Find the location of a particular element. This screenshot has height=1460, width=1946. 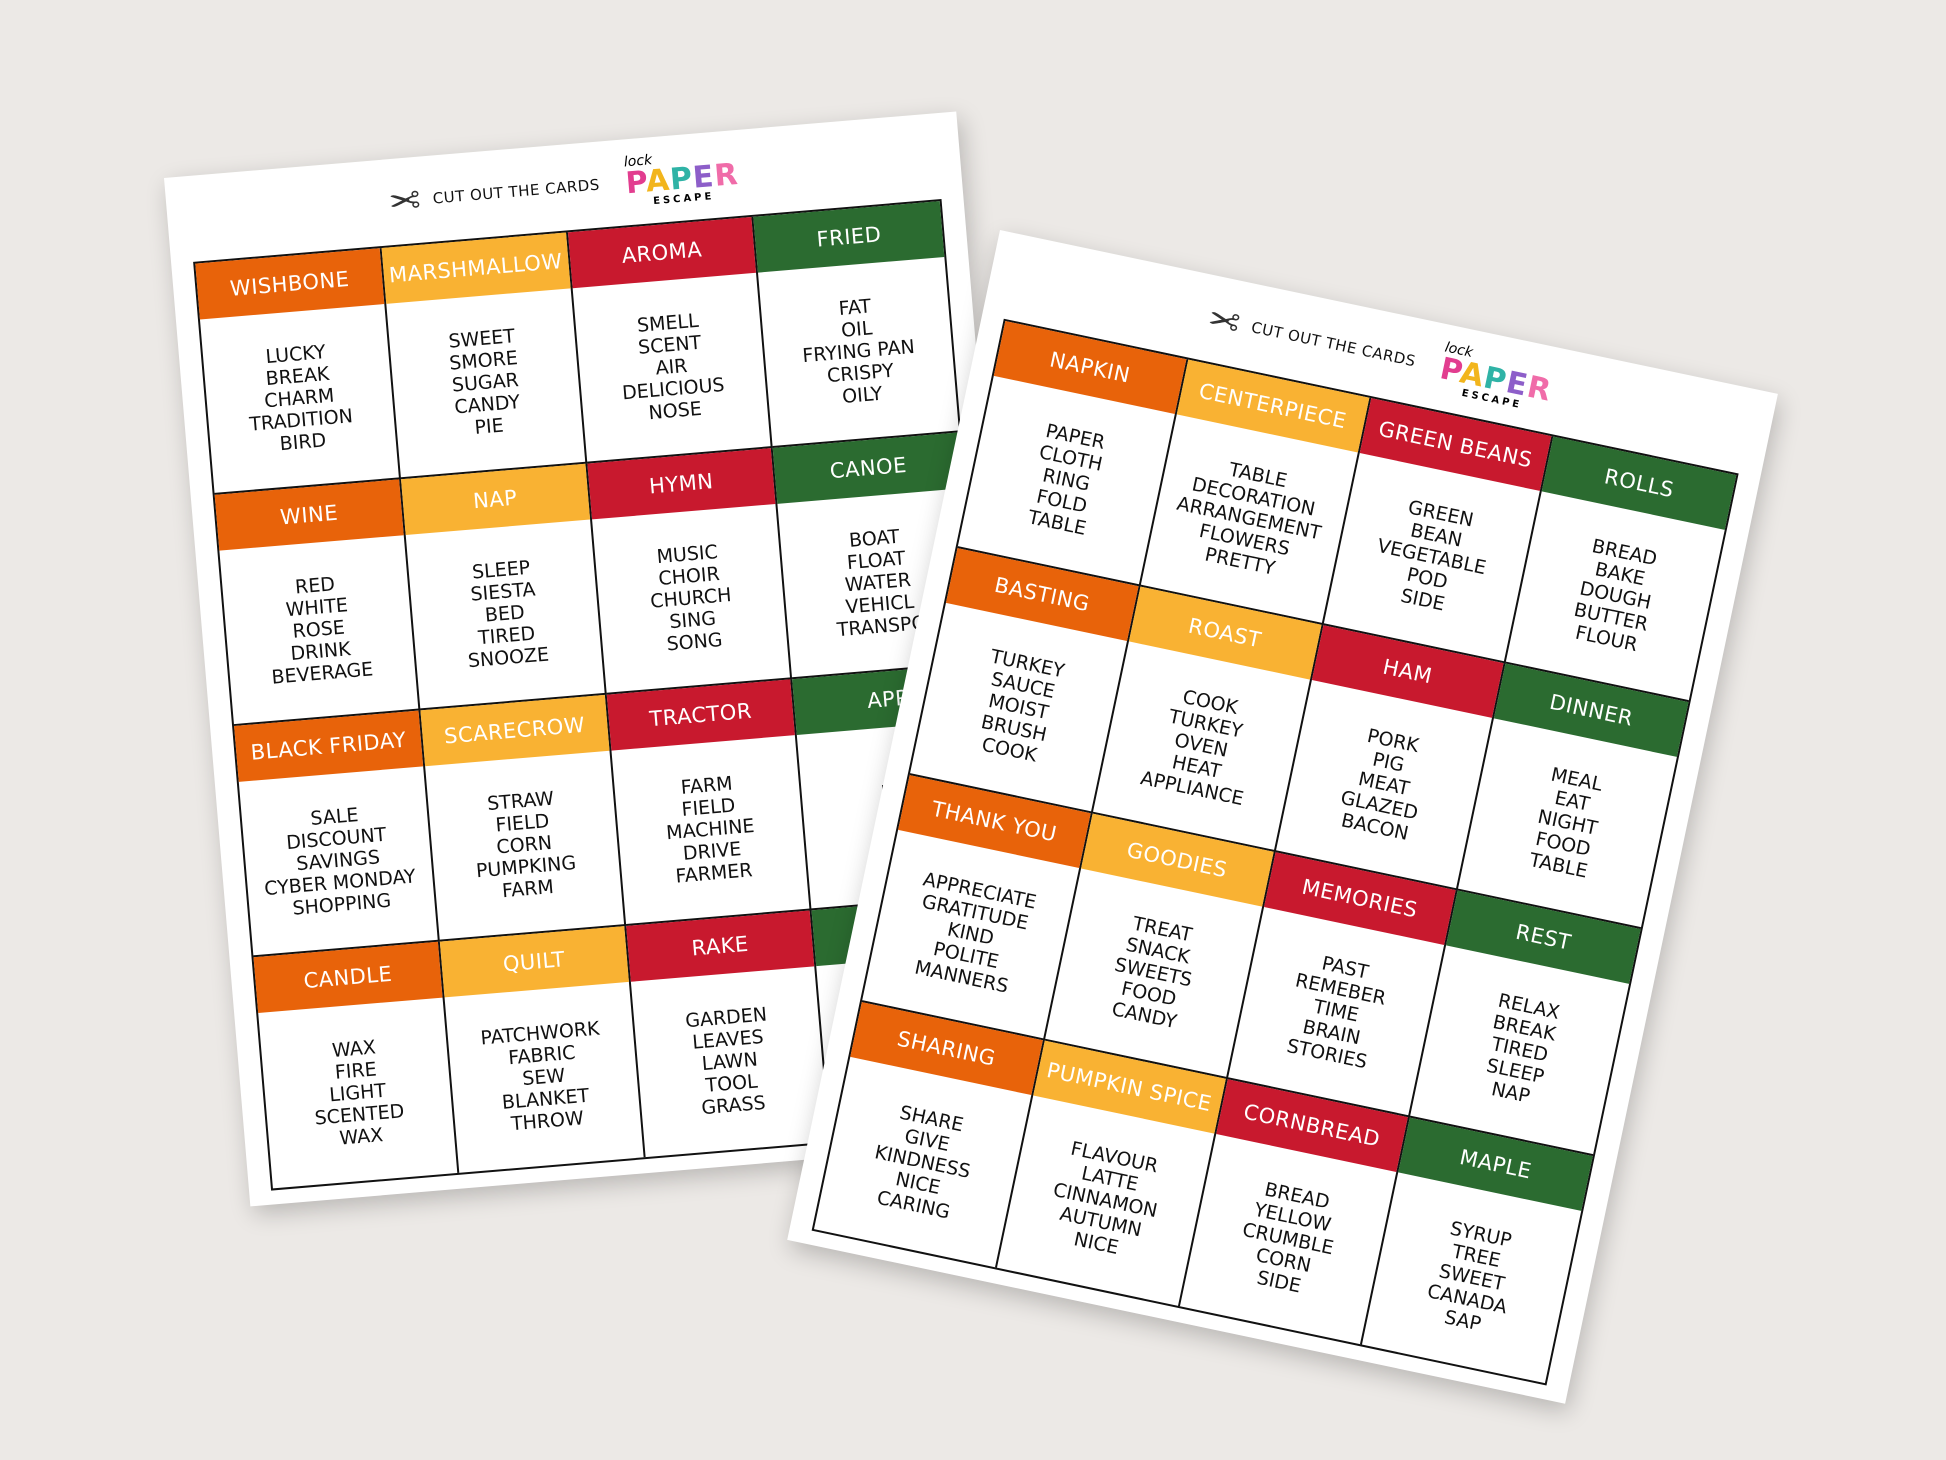

forbidden-words: COOK TURKEY OVEN HEAT APPLIANCE is located at coordinates (1201, 745).